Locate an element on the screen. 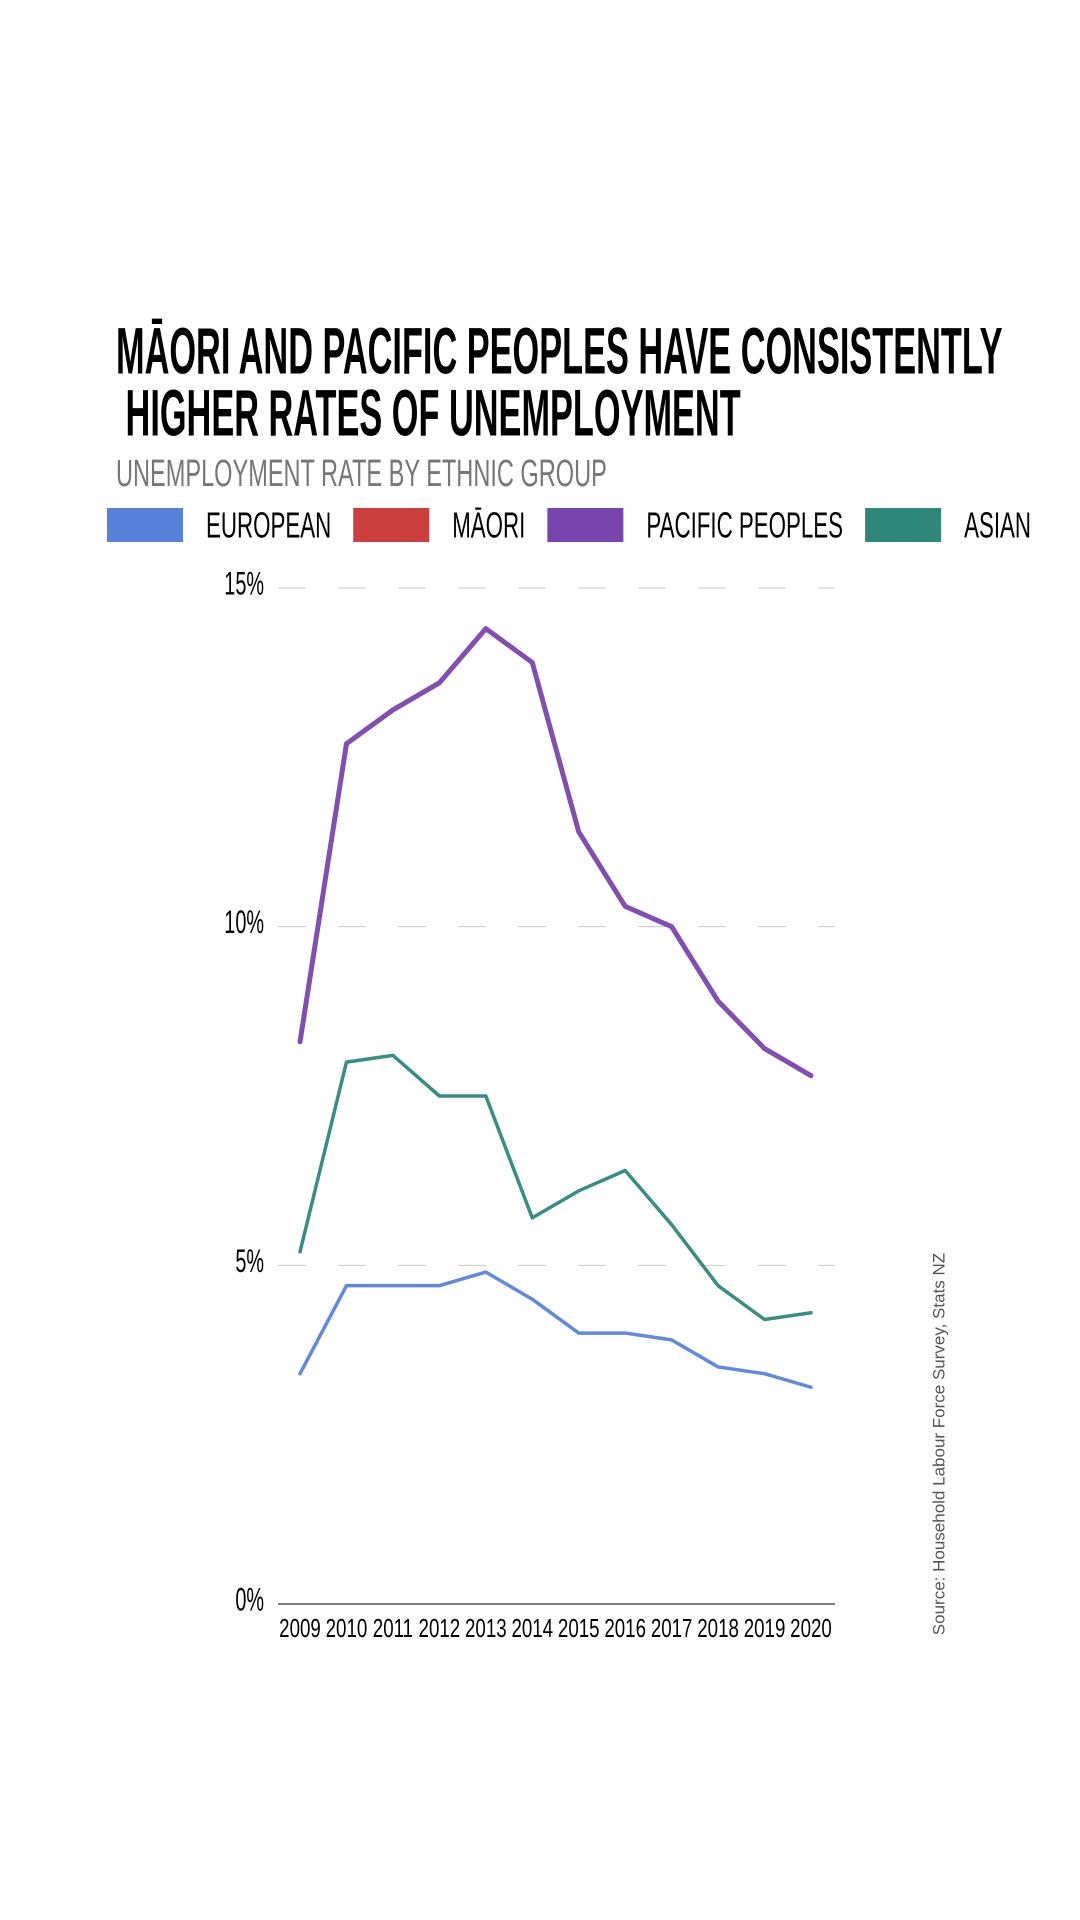 The width and height of the screenshot is (1080, 1920). chart-subtitle: UNEMPLOYMENT RATE BY ETHNIC GROUP is located at coordinates (361, 472).